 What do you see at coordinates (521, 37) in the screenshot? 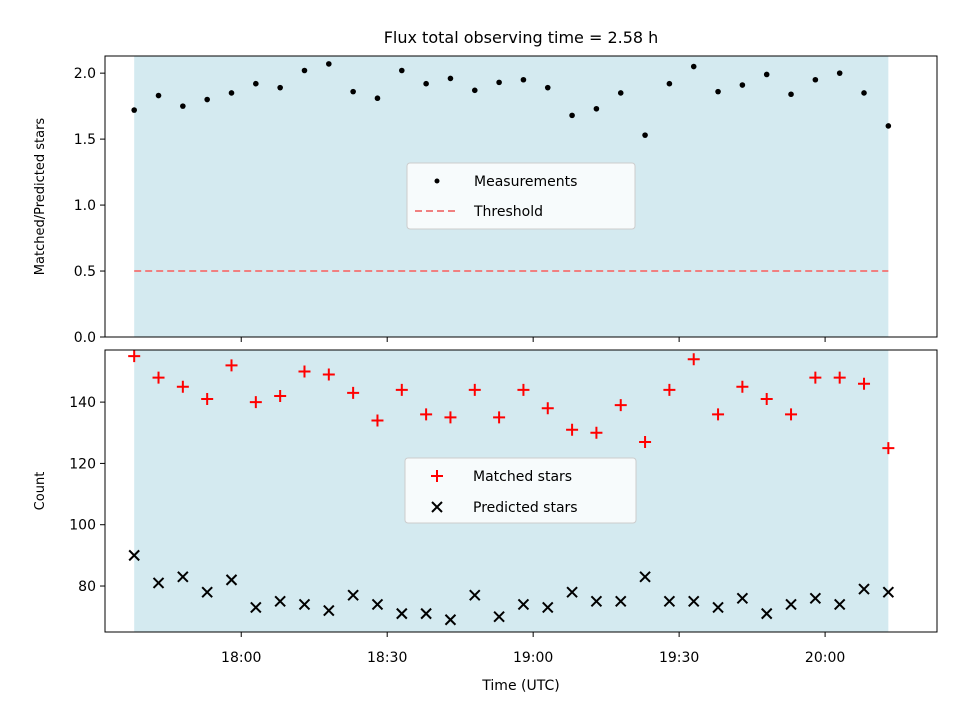
I see `chart-title: Flux total observing time = 2.58 h` at bounding box center [521, 37].